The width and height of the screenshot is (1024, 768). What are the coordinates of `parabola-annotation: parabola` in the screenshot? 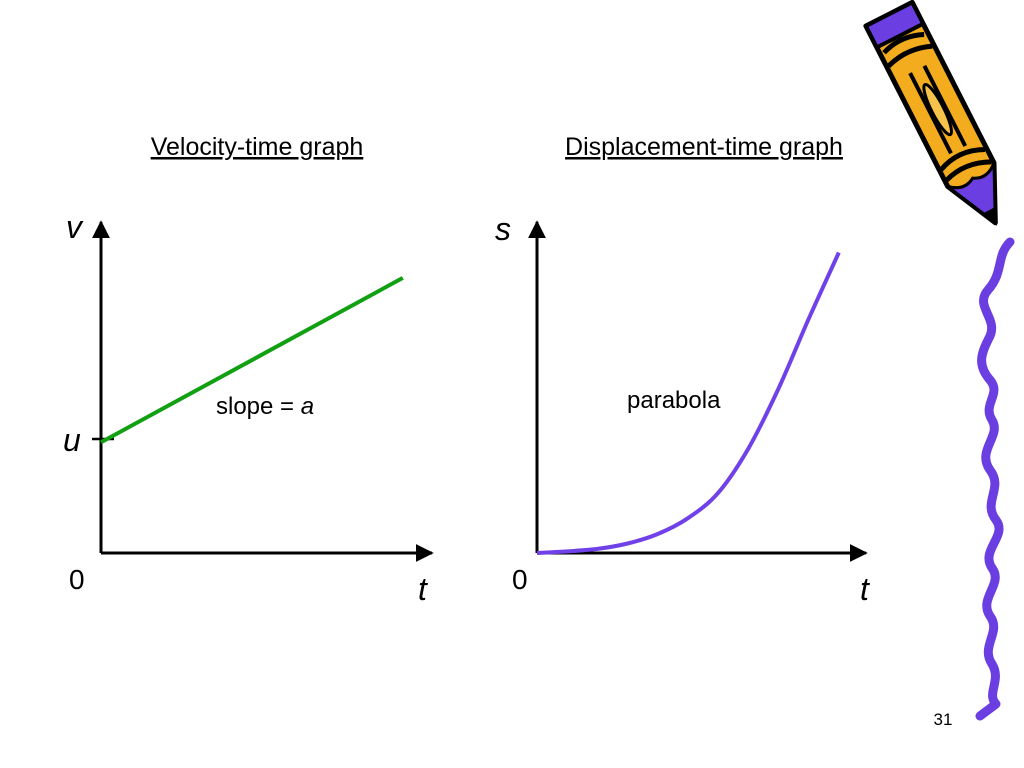 It's located at (674, 400).